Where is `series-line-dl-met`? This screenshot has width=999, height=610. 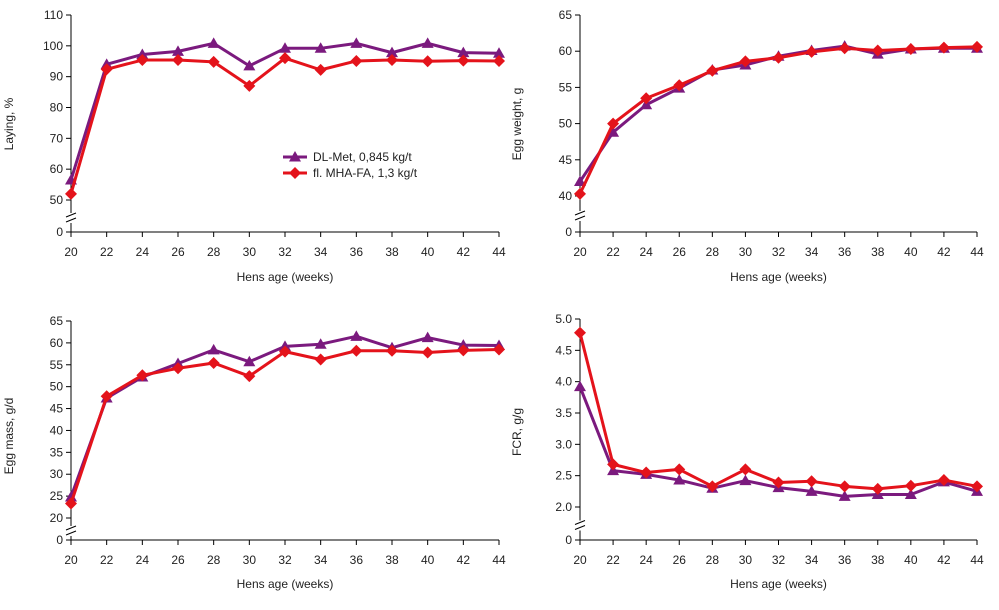
series-line-dl-met is located at coordinates (777, 113).